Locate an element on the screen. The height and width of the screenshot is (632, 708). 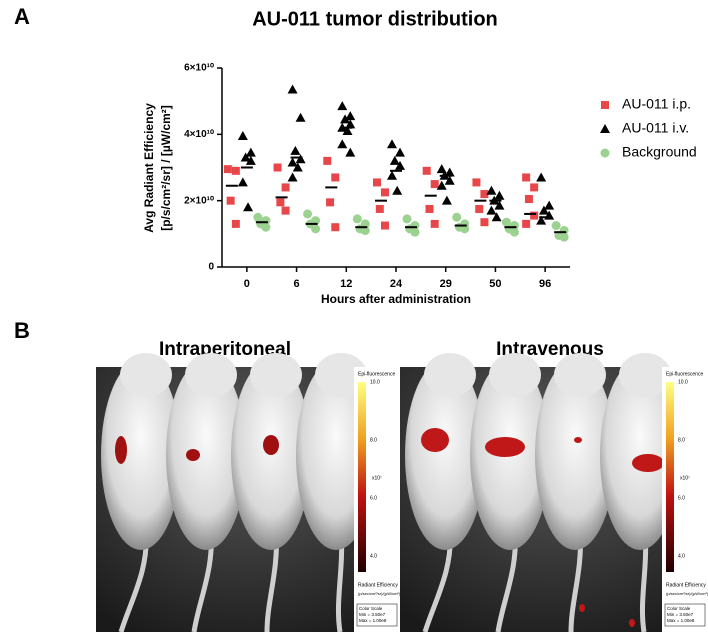
scale-box is located at coordinates (377, 615).